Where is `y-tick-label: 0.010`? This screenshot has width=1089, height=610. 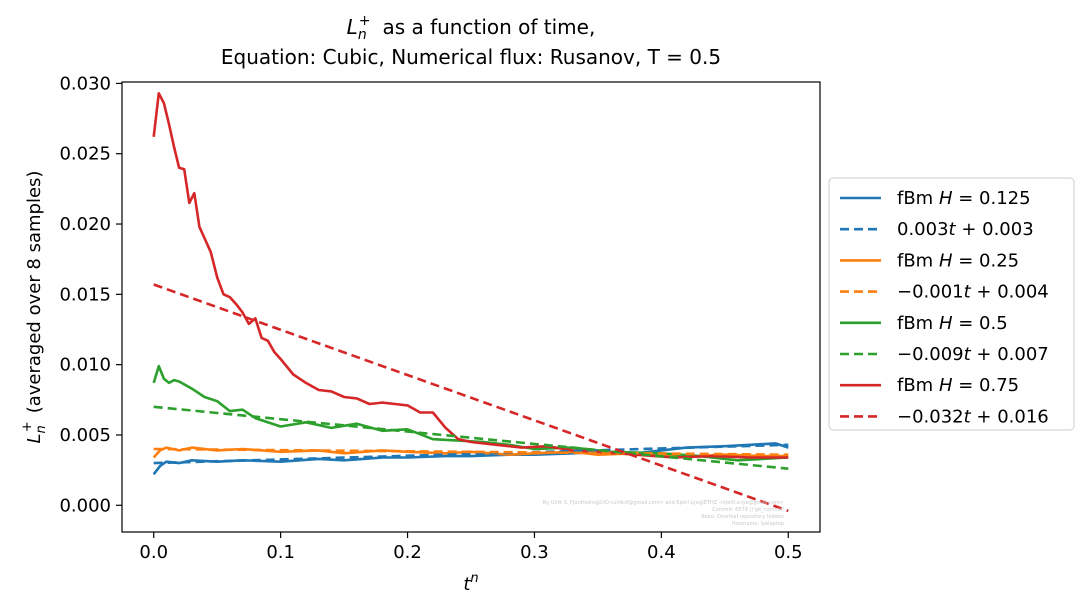
y-tick-label: 0.010 is located at coordinates (85, 365).